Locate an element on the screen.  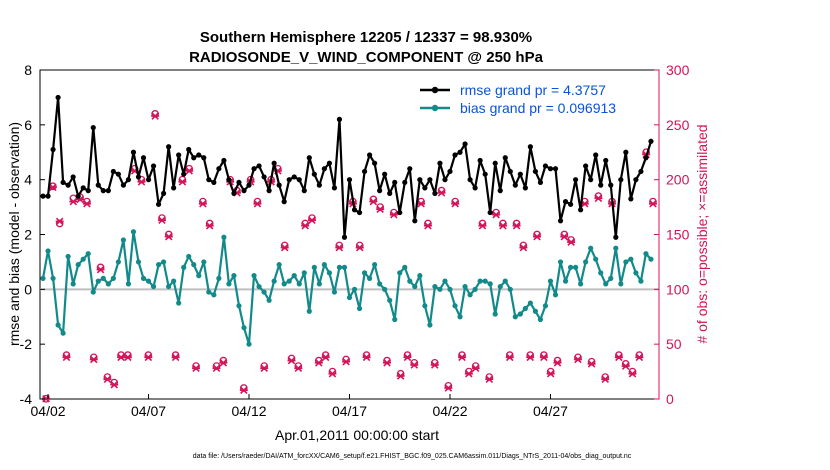
x-tick-label: 04/17 is located at coordinates (349, 411).